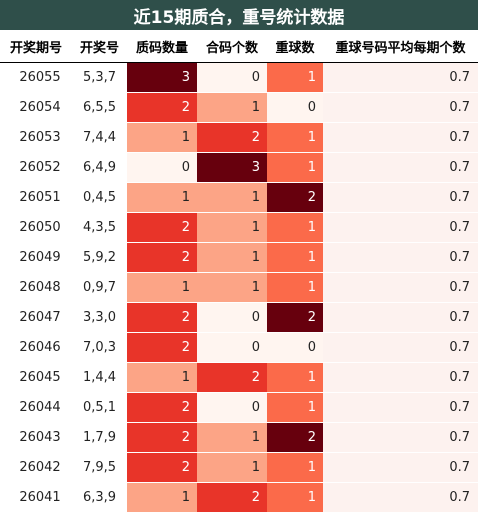 The image size is (478, 514). I want to click on issue-cell: 26042, so click(36, 467).